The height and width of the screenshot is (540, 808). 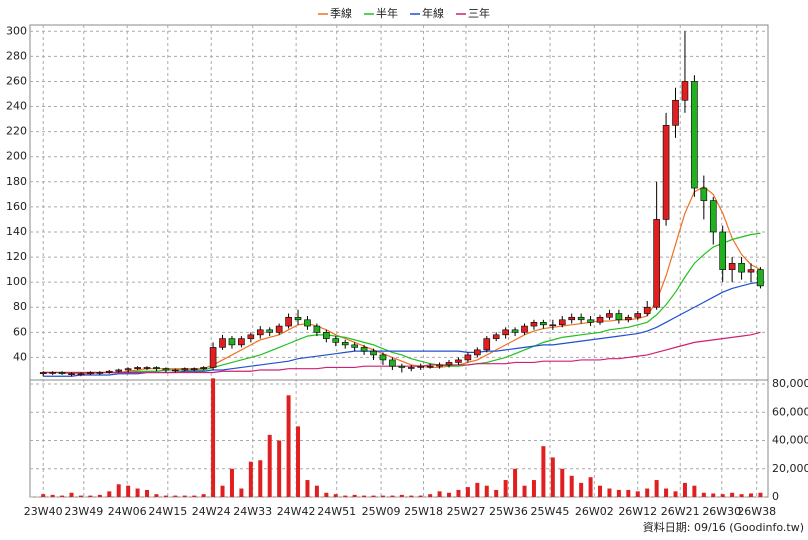 What do you see at coordinates (723, 527) in the screenshot?
I see `footer: 資料日期: 09/16 (Goodinfo.tw)` at bounding box center [723, 527].